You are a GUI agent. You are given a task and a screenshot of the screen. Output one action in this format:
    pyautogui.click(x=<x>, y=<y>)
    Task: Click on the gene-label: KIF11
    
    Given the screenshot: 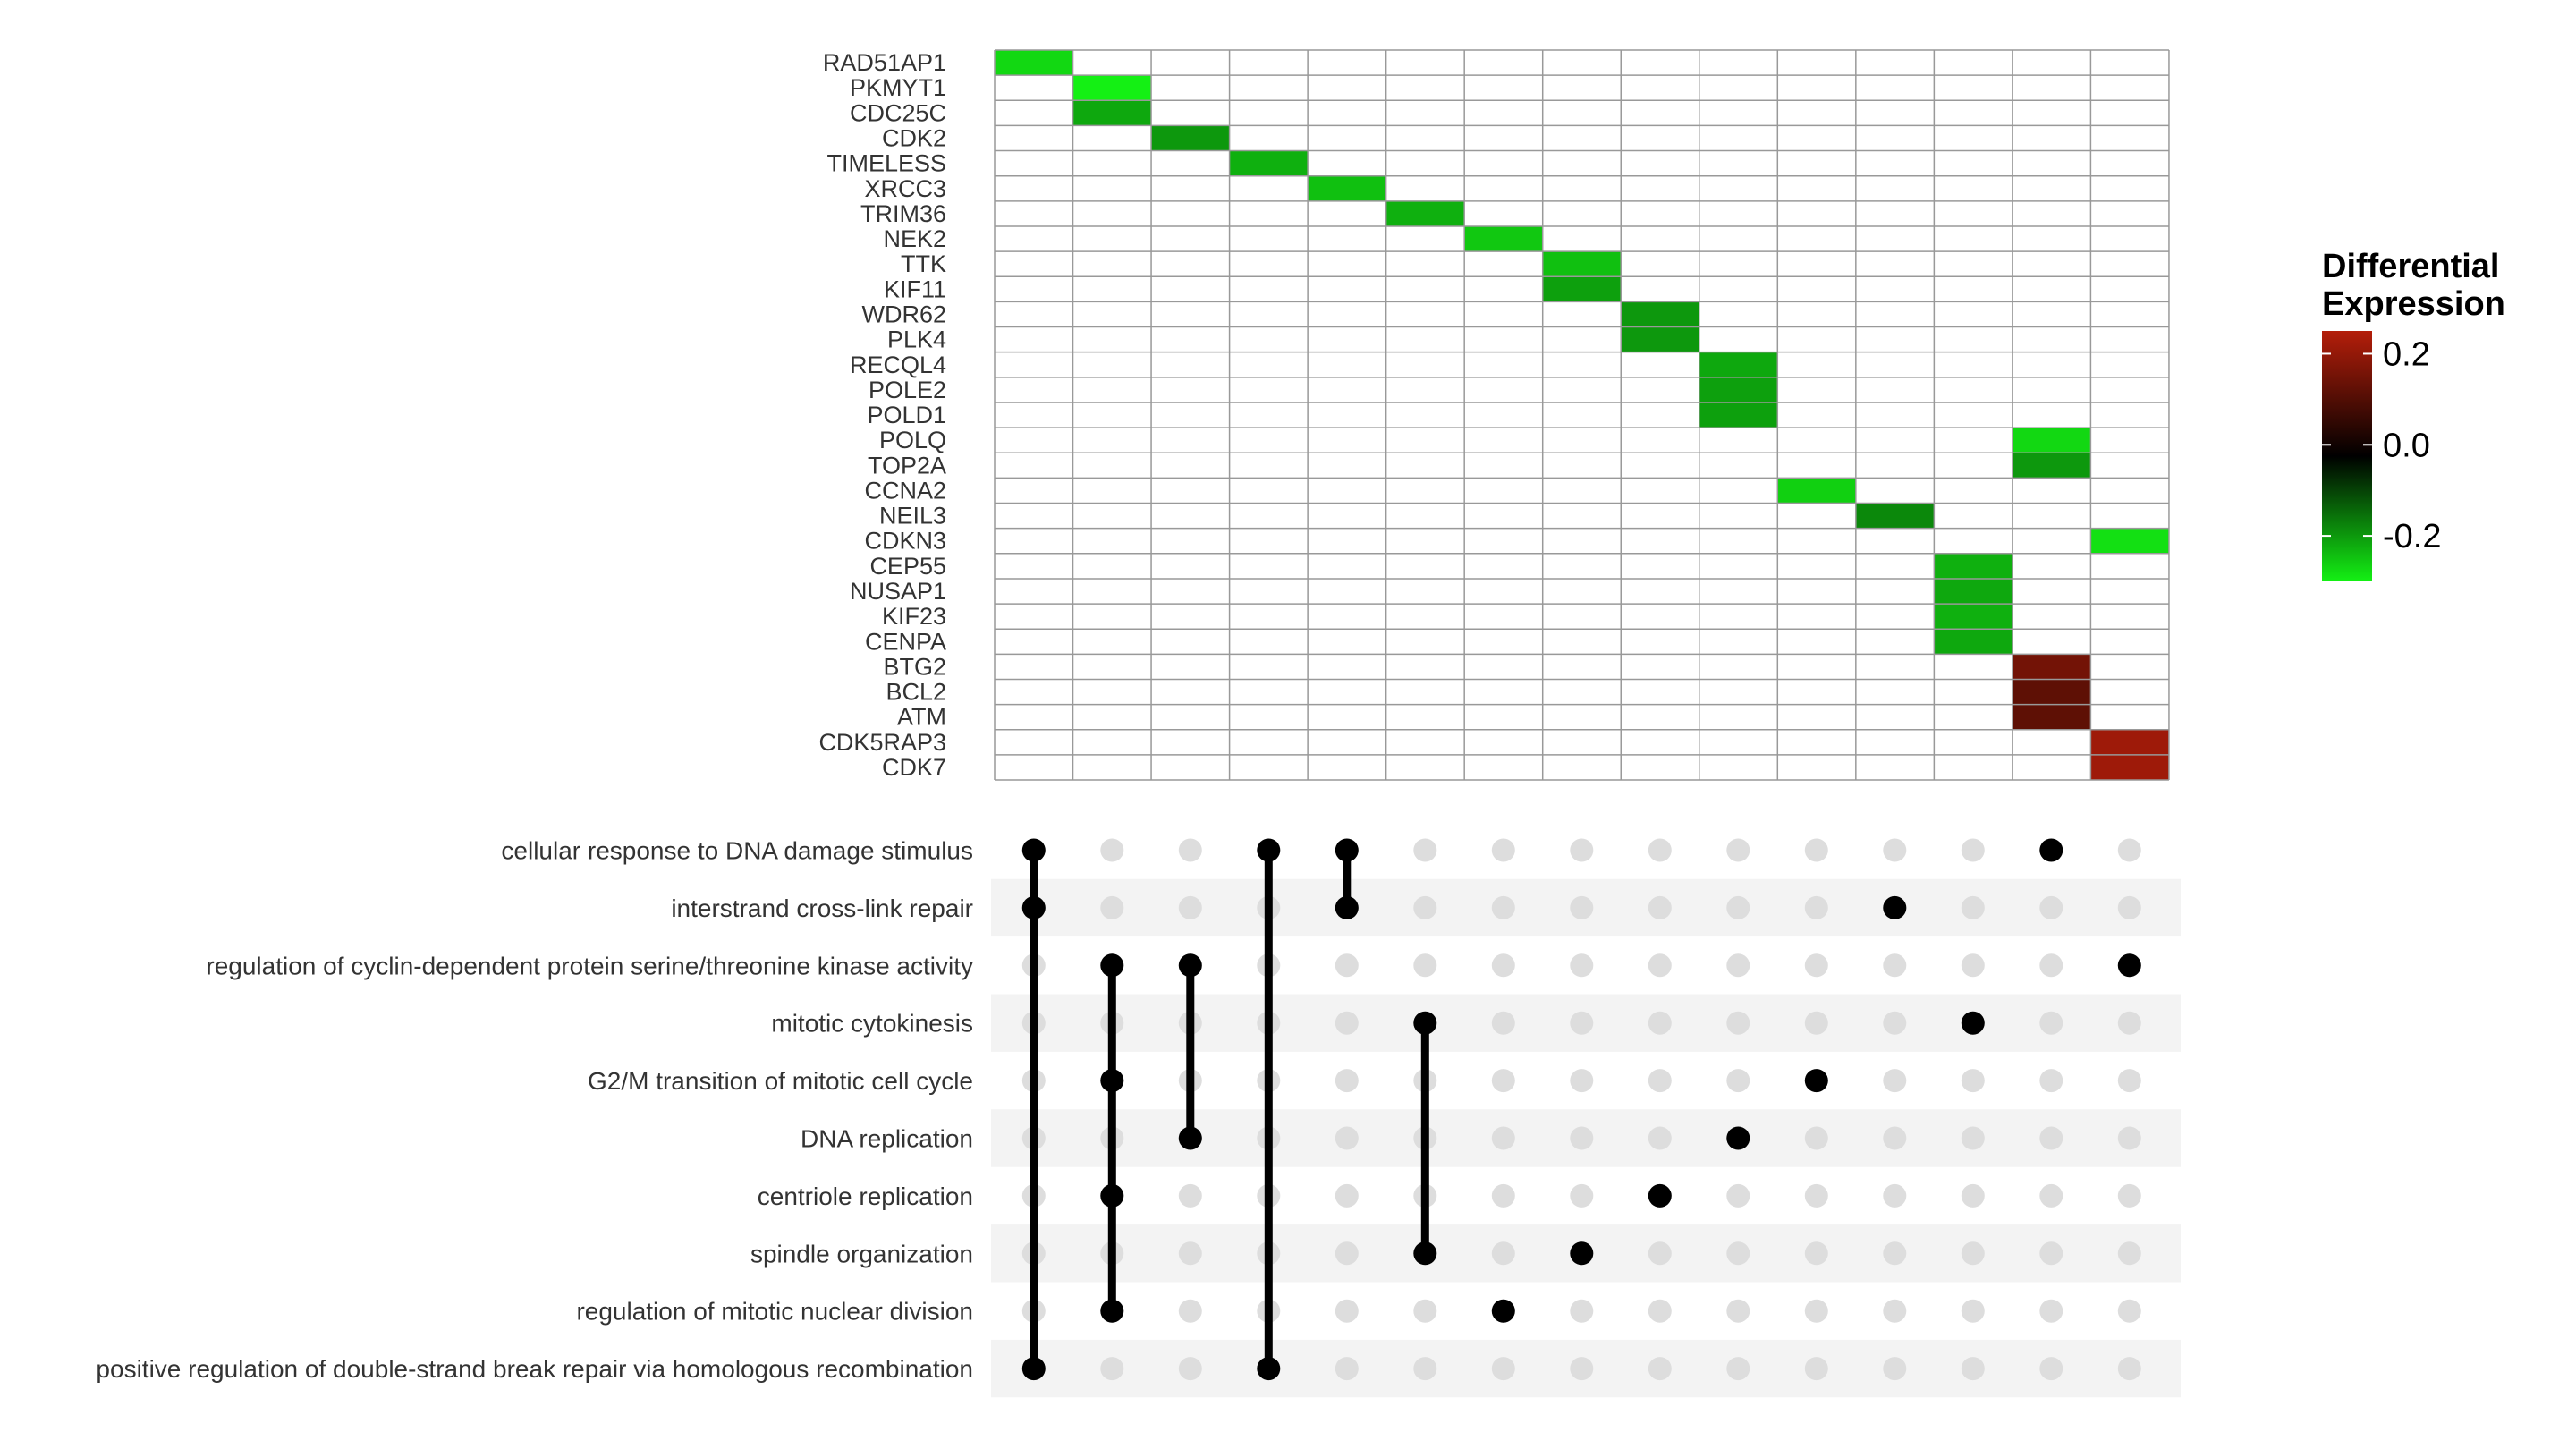 What is the action you would take?
    pyautogui.click(x=915, y=288)
    